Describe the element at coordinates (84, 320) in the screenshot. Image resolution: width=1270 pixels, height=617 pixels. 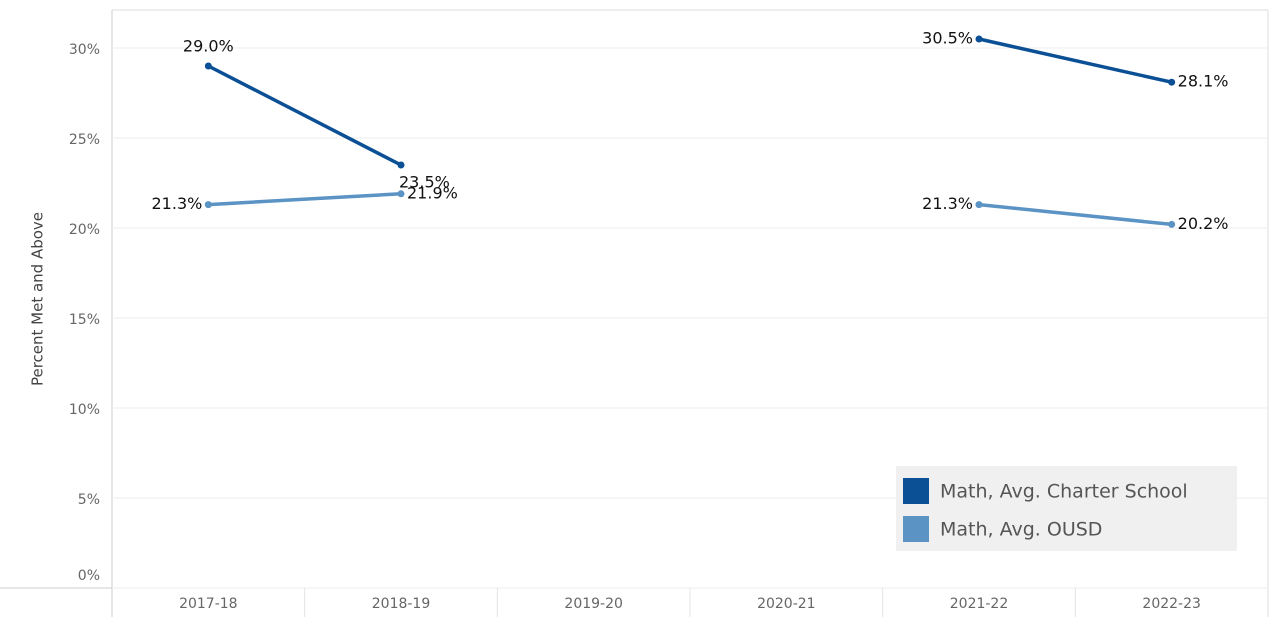
I see `y-tick-label: 15%` at that location.